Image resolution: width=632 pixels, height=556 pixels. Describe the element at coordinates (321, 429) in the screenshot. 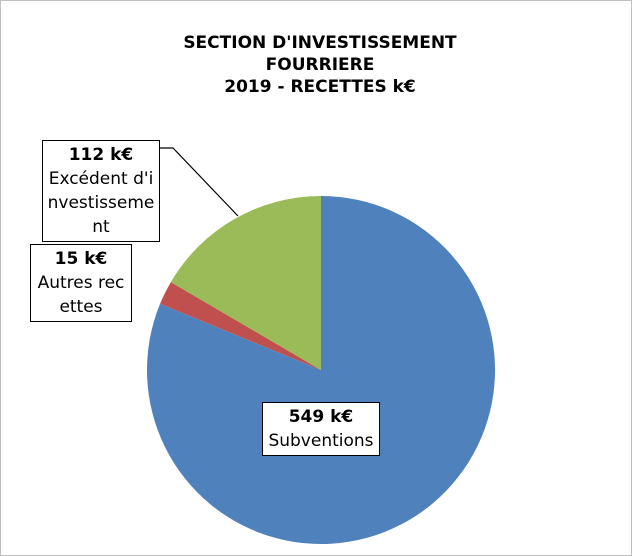

I see `data-label: 549 k€ Subventions` at that location.